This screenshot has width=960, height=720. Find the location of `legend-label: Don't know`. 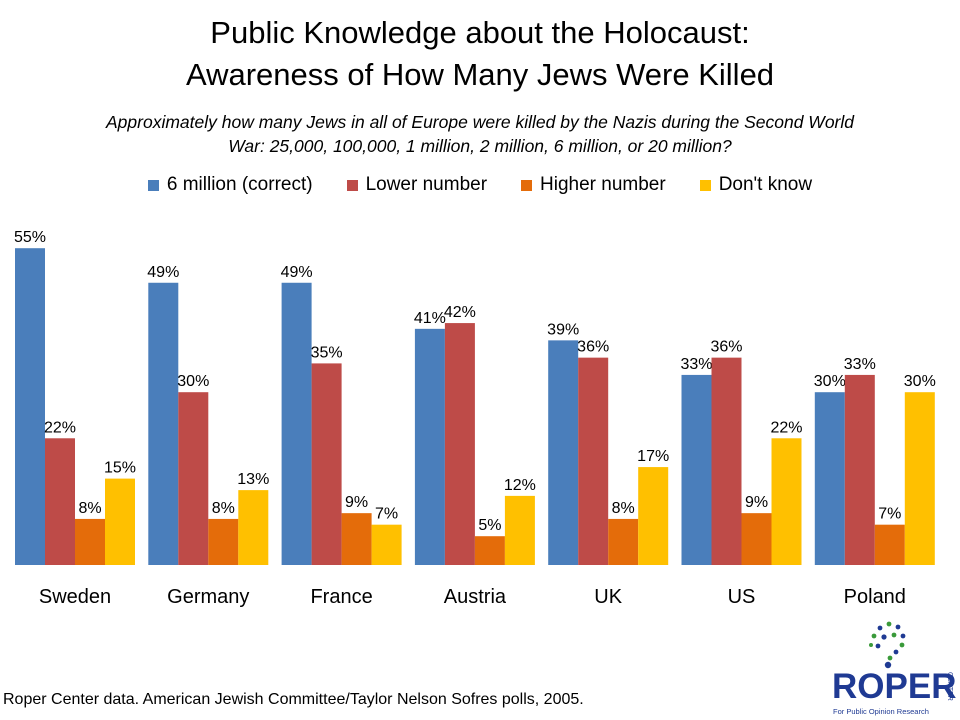

legend-label: Don't know is located at coordinates (765, 184).